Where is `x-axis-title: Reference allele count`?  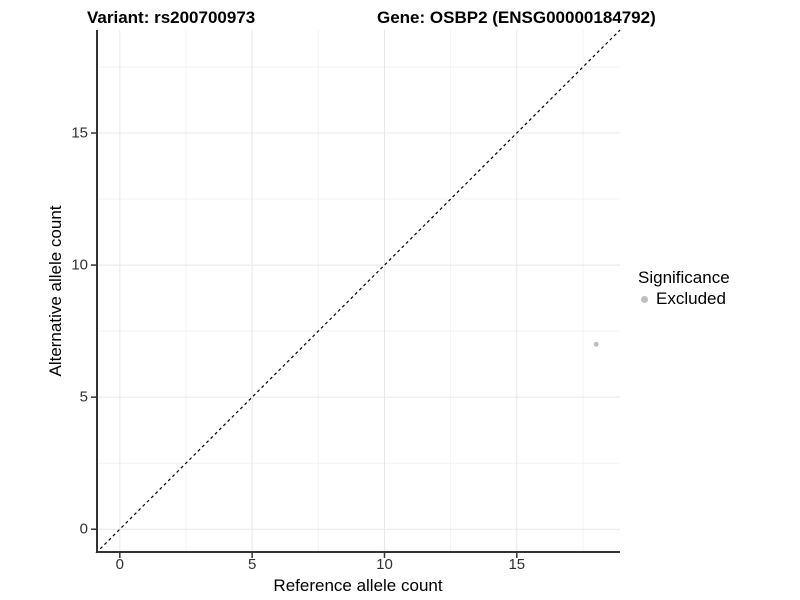
x-axis-title: Reference allele count is located at coordinates (358, 585).